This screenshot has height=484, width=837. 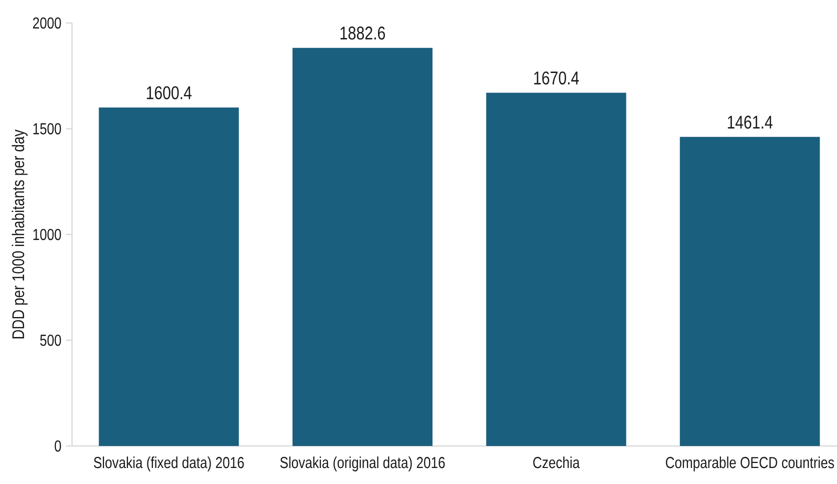 I want to click on x-tick-label: Slovakia (original data) 2016, so click(x=362, y=464).